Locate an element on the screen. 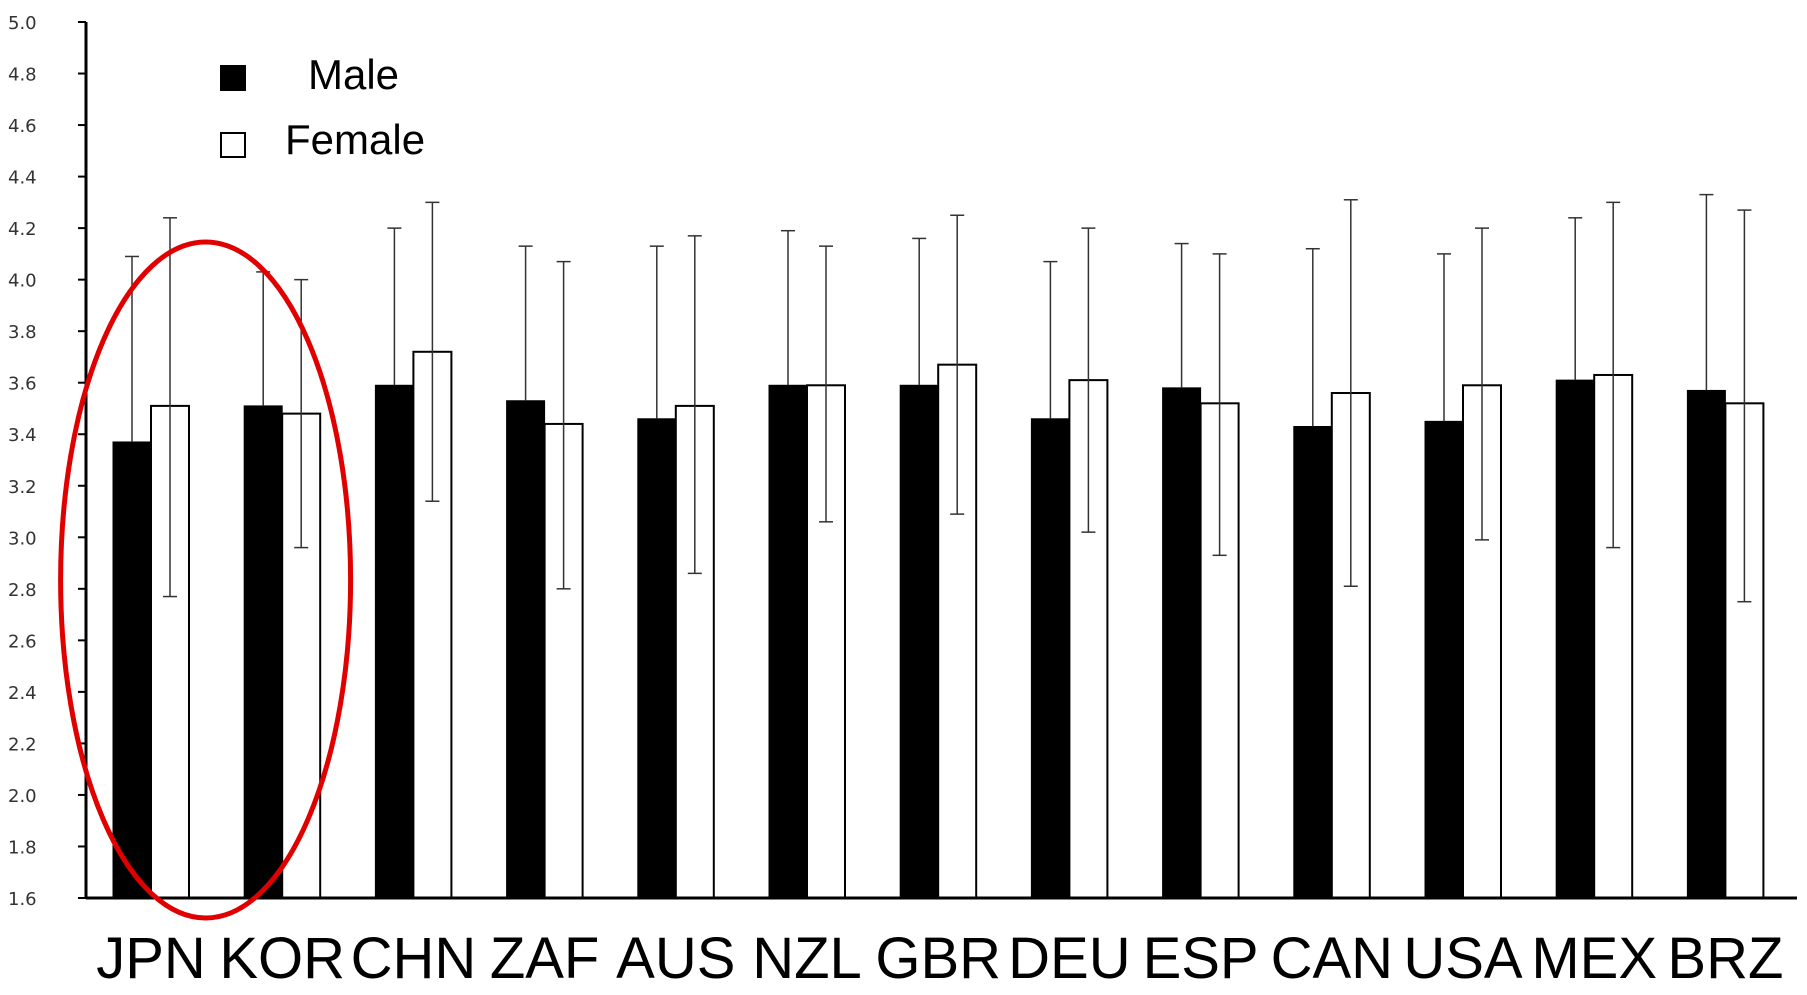  x-tick-label-chn: CHN is located at coordinates (414, 958).